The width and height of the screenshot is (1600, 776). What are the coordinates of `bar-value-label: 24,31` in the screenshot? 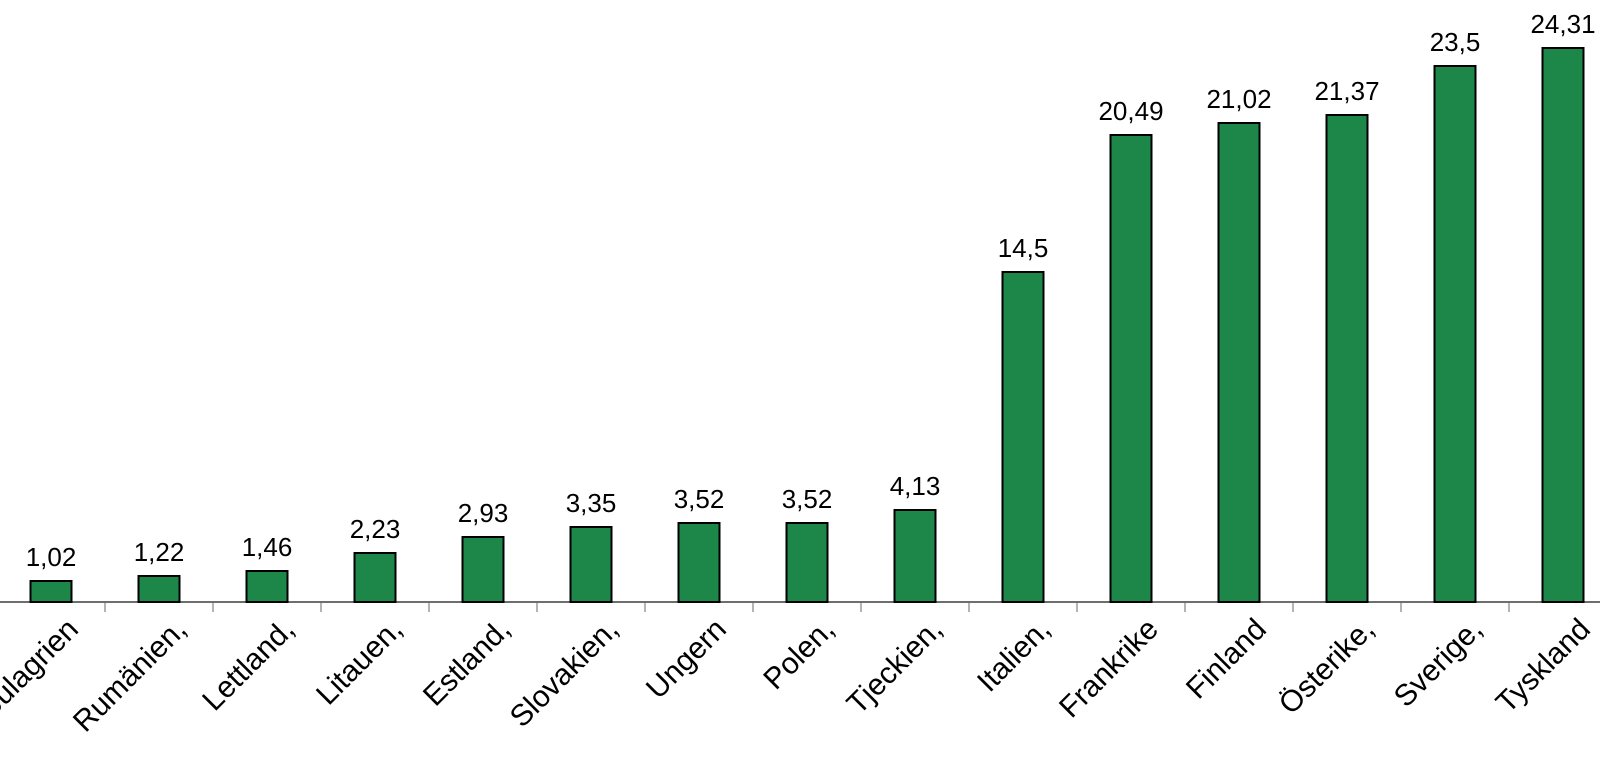 It's located at (1563, 23).